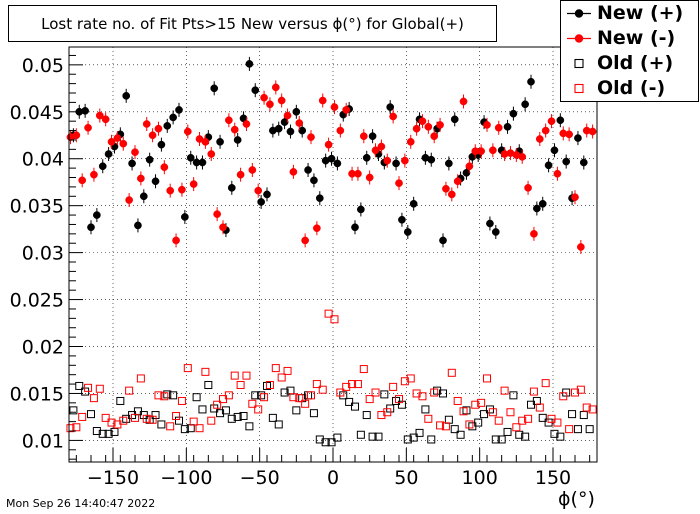  What do you see at coordinates (37, 113) in the screenshot?
I see `y-tick-label: 0.045` at bounding box center [37, 113].